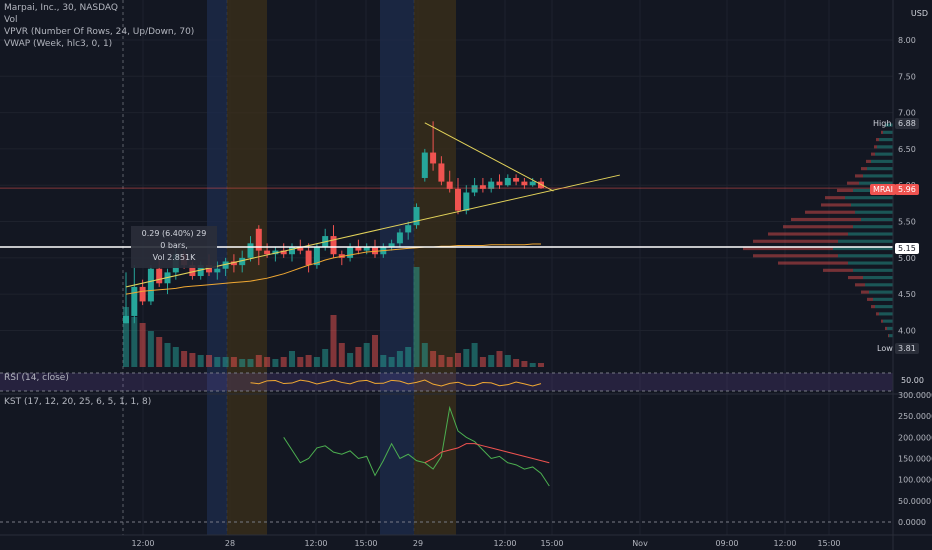 The image size is (932, 550). I want to click on triangle-trendline, so click(489, 157).